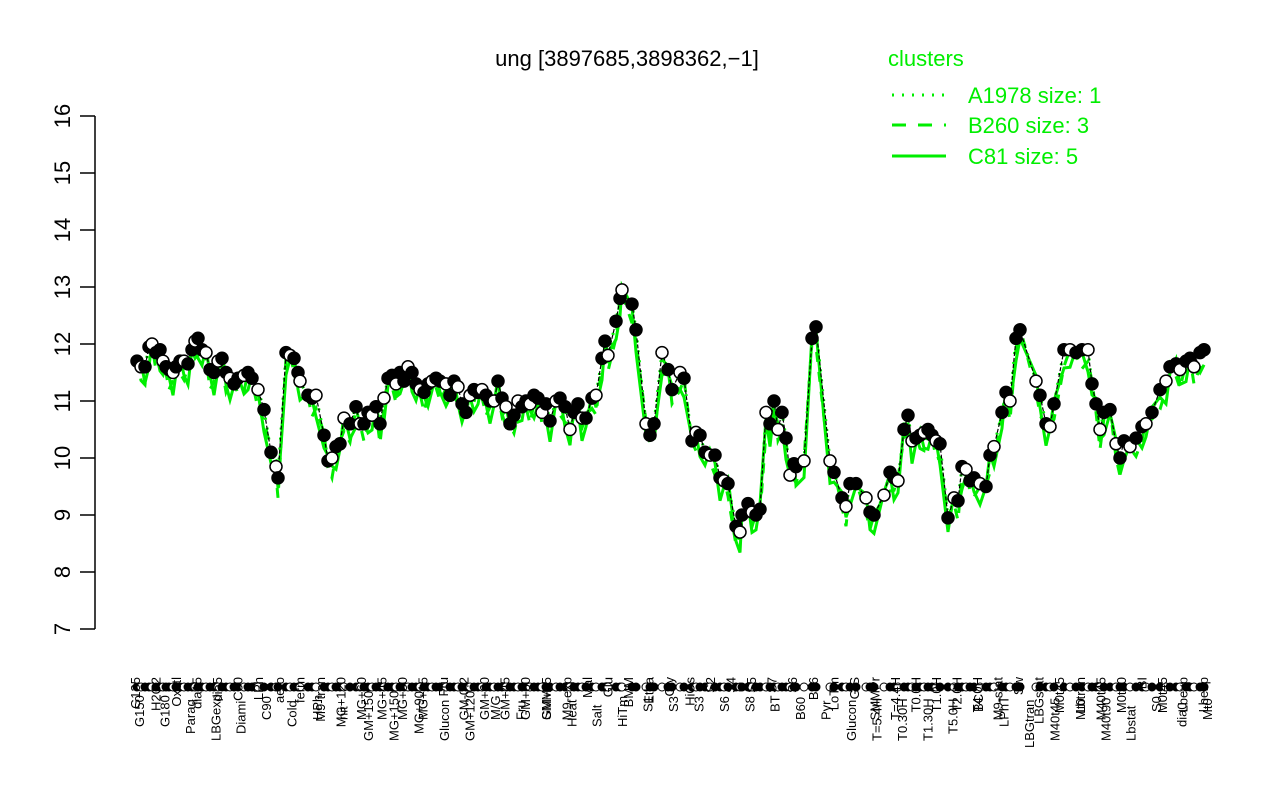 This screenshot has height=800, width=1280. I want to click on x-tick-label-bottom: HPh, so click(317, 707).